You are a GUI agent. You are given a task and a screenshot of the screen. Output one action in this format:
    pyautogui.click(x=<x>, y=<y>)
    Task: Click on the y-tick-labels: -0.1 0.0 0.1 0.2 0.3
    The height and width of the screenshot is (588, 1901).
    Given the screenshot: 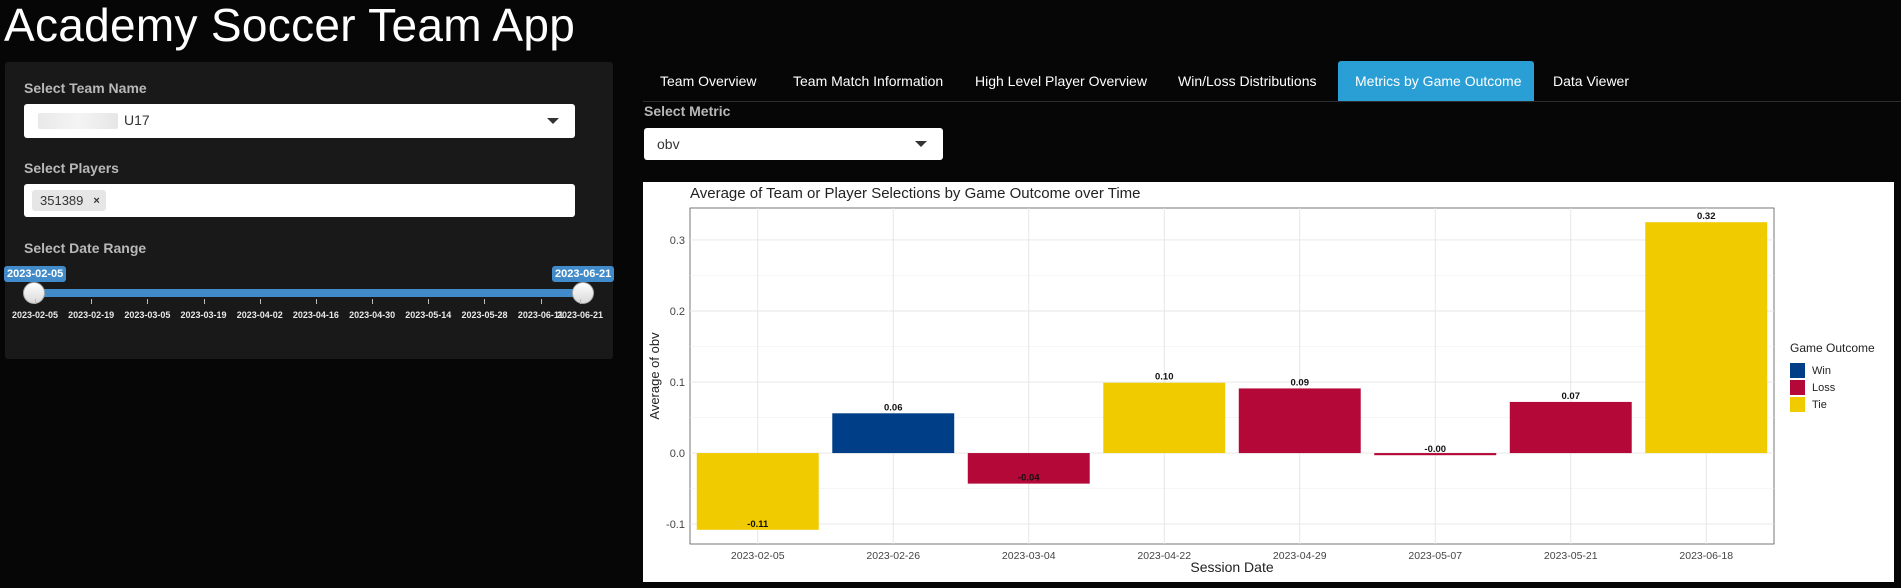 What is the action you would take?
    pyautogui.click(x=675, y=383)
    